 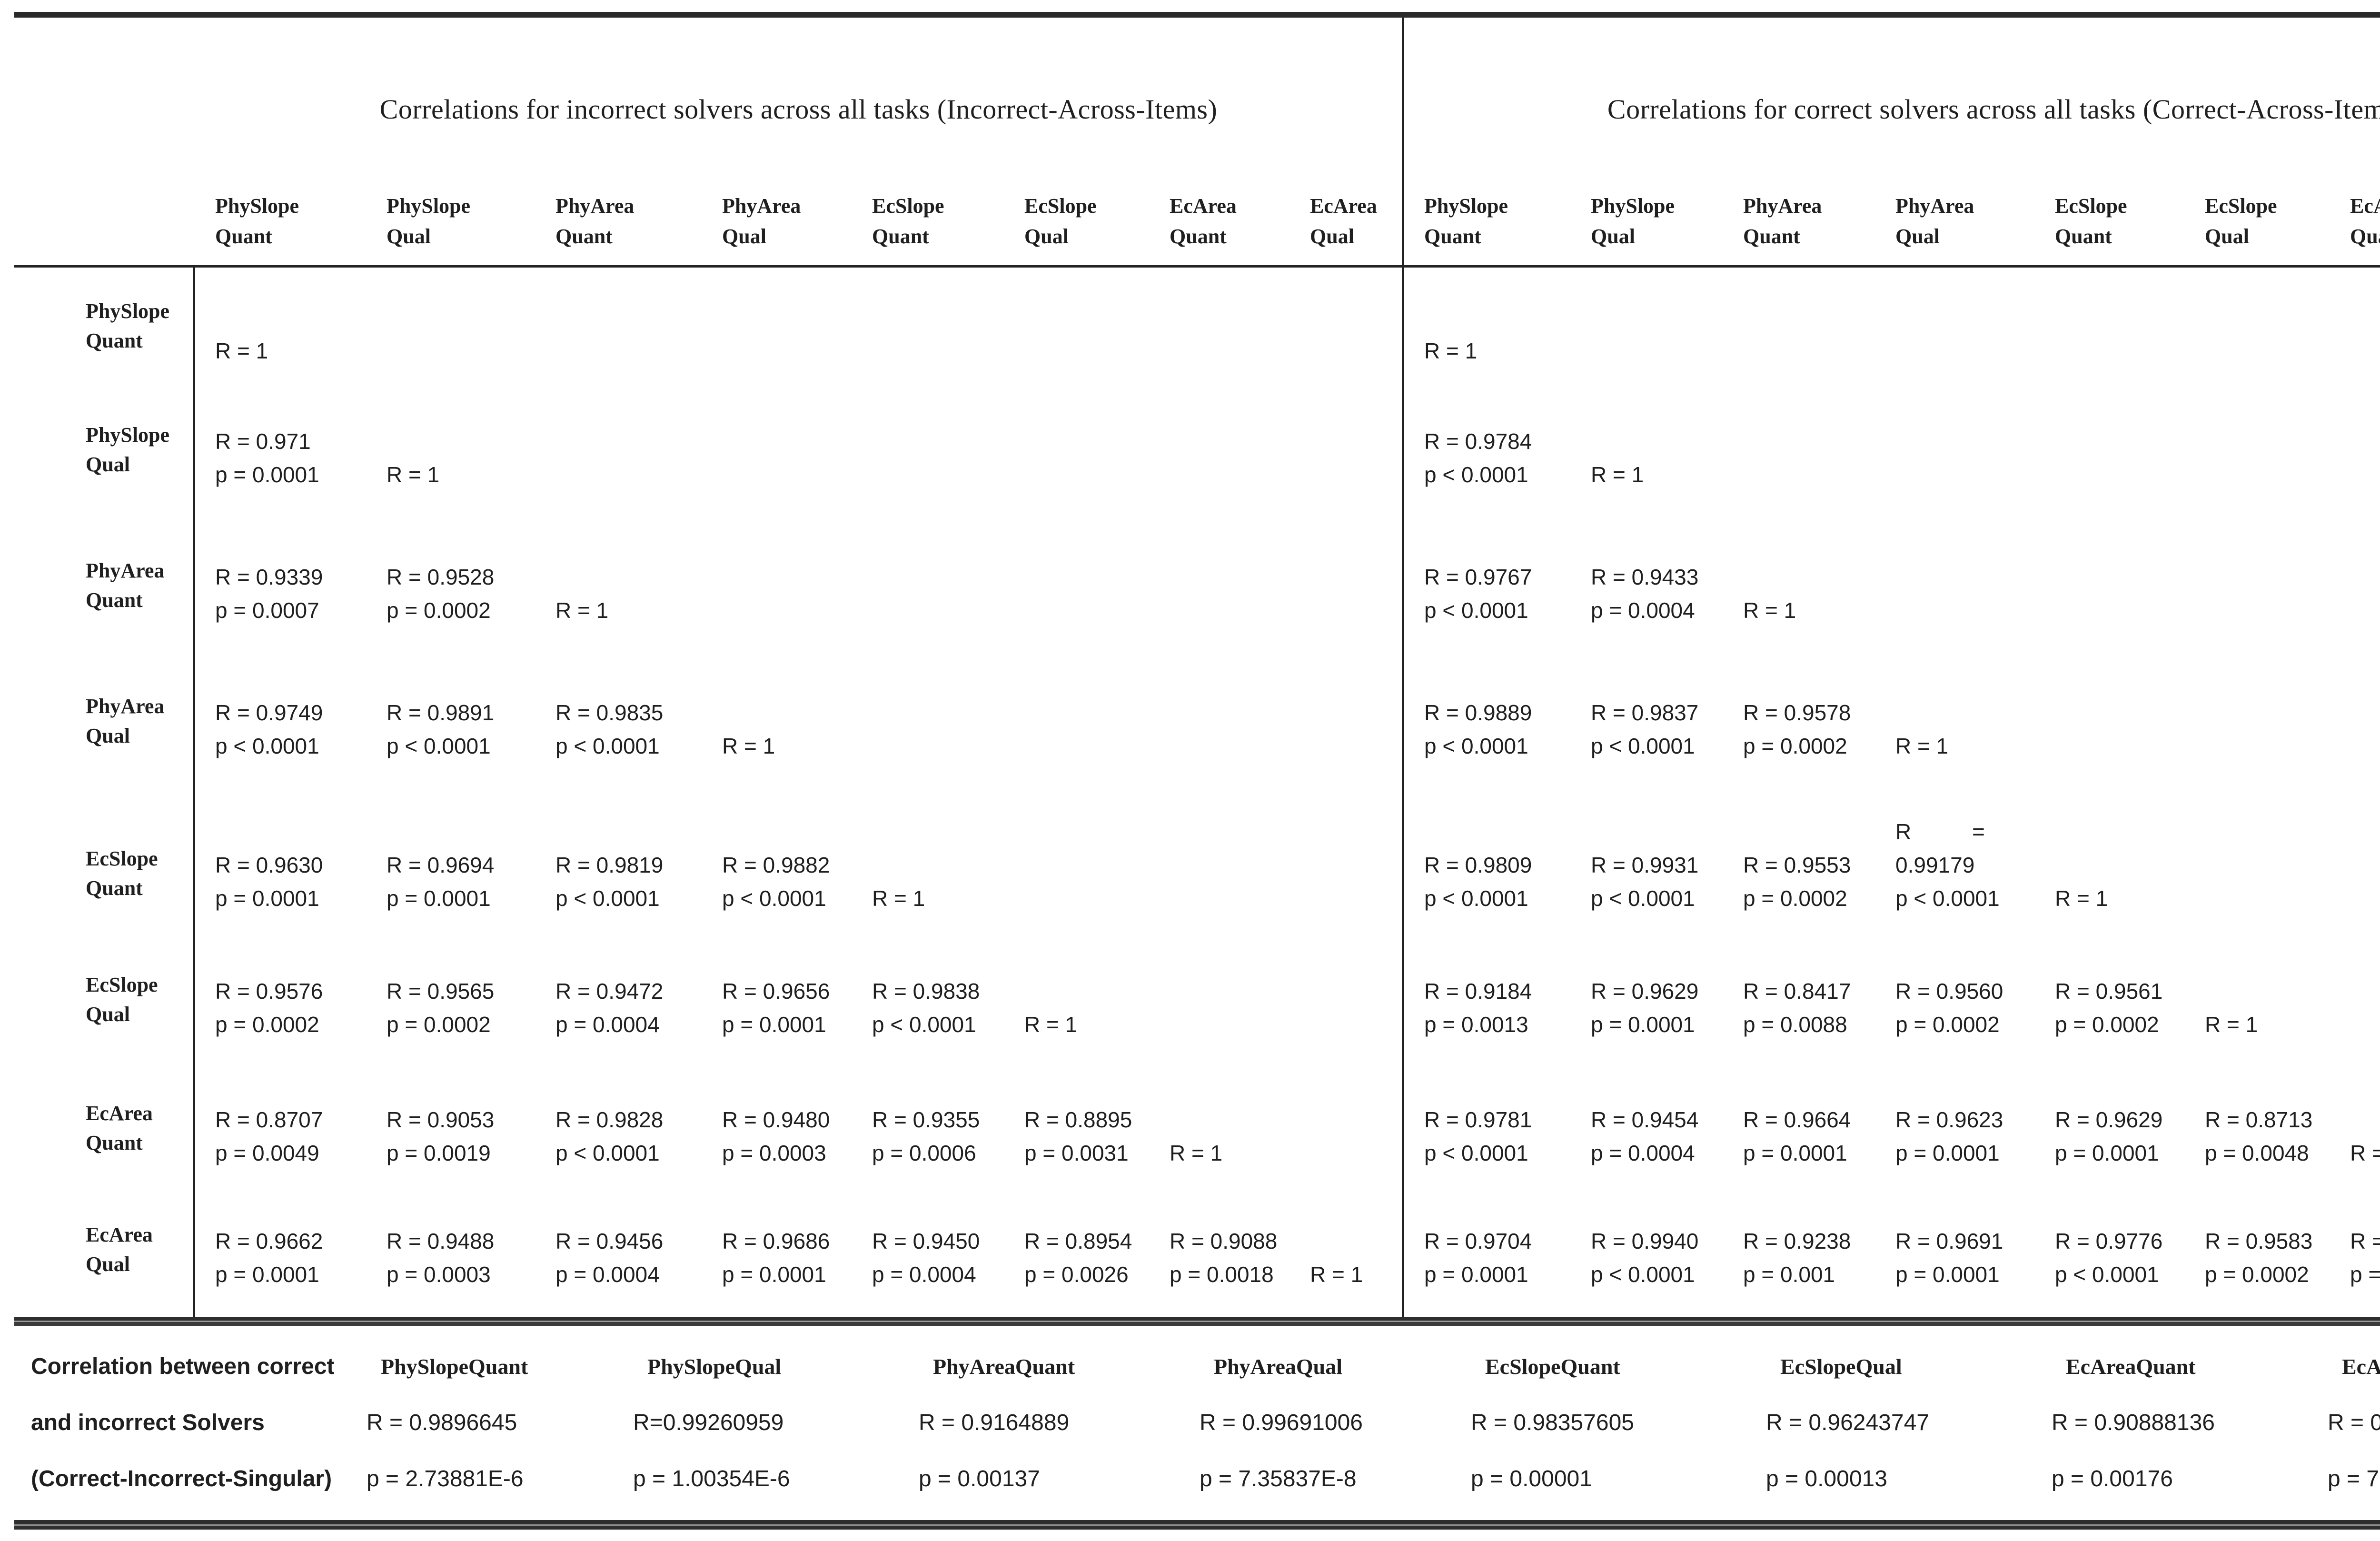 What do you see at coordinates (774, 1153) in the screenshot?
I see `correlation-cell-line: p = 0.0003` at bounding box center [774, 1153].